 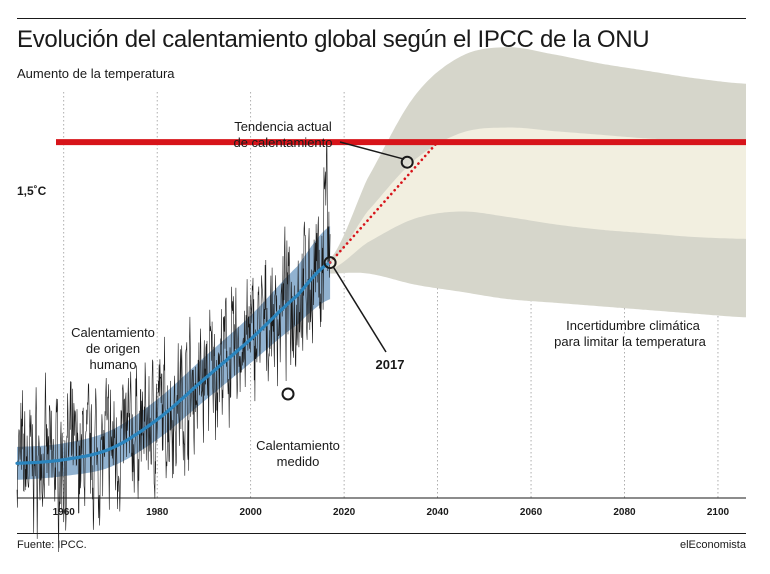 I want to click on x-tick-label-1960: 1960, so click(x=64, y=512).